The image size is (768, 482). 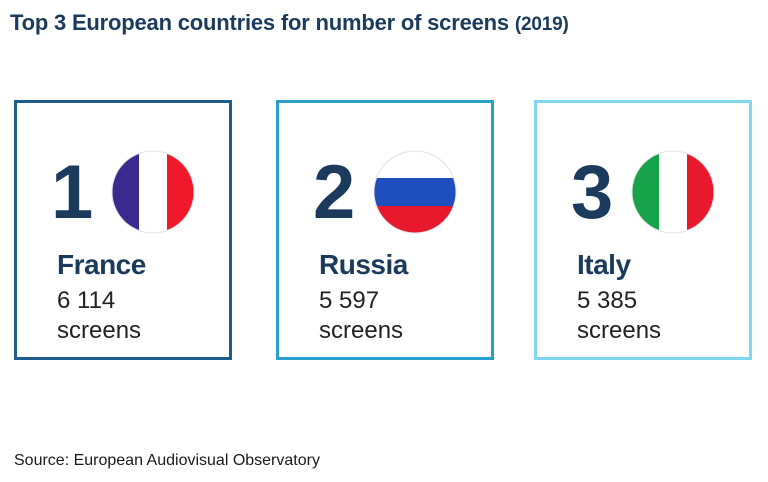 I want to click on rank-number: 1, so click(x=72, y=192).